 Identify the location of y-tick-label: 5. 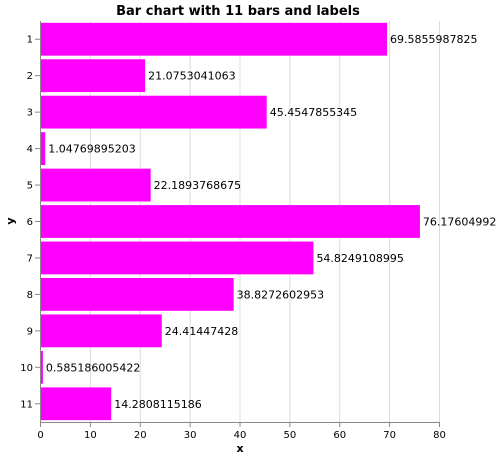
(30, 186).